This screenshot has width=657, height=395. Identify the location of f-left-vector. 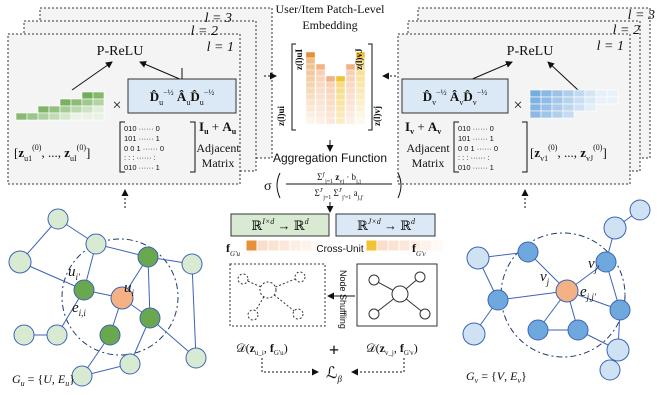
(284, 245).